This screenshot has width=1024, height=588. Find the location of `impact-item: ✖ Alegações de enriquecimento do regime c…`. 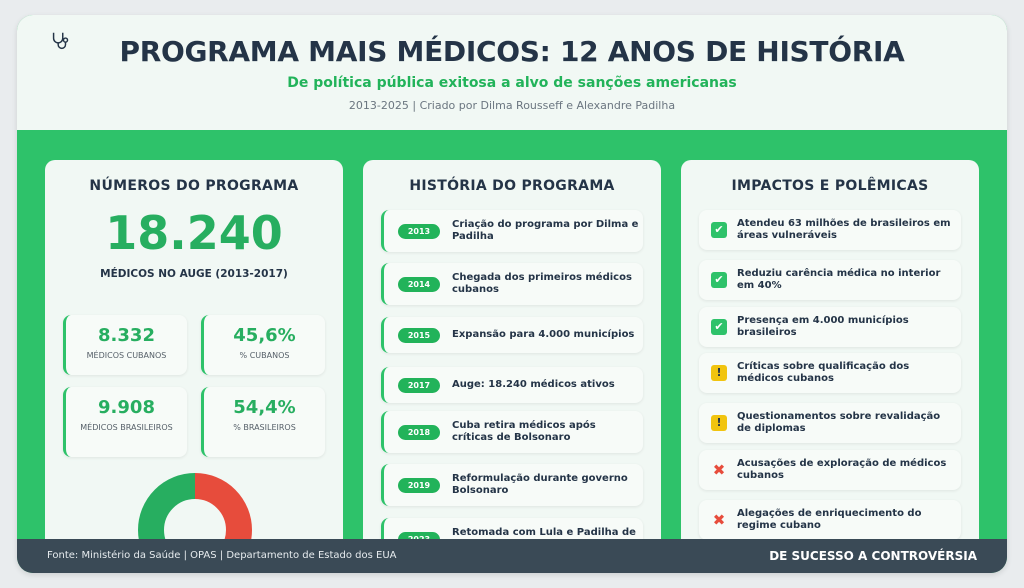

impact-item: ✖ Alegações de enriquecimento do regime c… is located at coordinates (830, 520).